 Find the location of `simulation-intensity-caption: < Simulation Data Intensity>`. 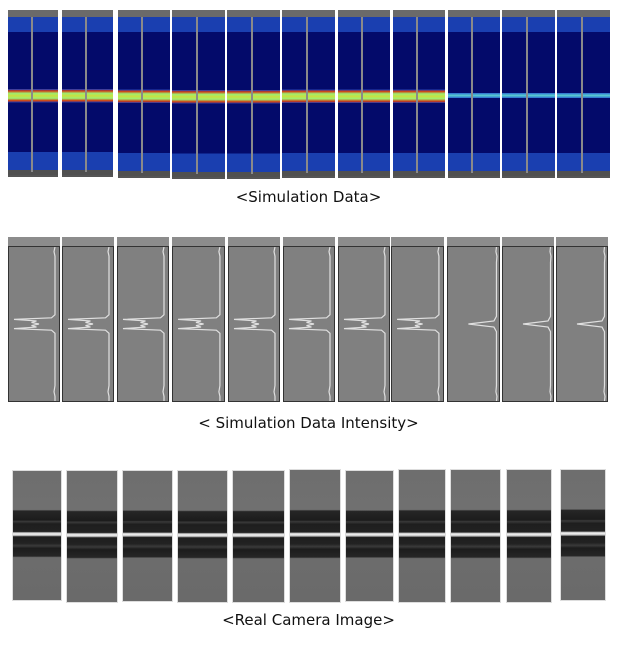

simulation-intensity-caption: < Simulation Data Intensity> is located at coordinates (308, 423).